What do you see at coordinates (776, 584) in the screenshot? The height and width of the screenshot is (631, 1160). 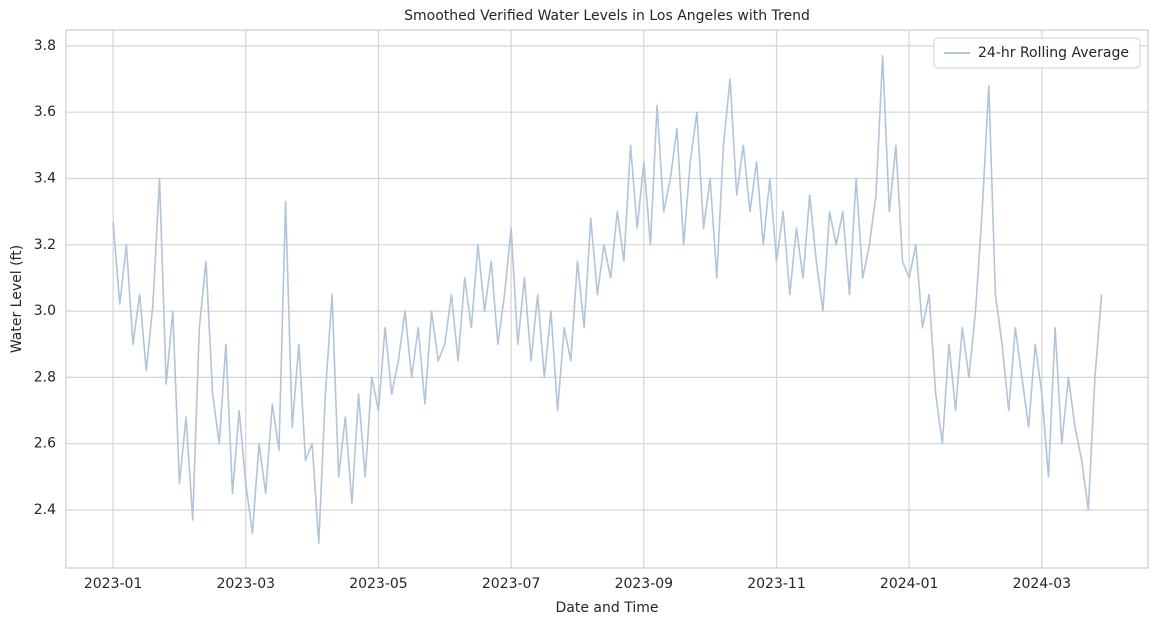 I see `x-tick-label: 2023-11` at bounding box center [776, 584].